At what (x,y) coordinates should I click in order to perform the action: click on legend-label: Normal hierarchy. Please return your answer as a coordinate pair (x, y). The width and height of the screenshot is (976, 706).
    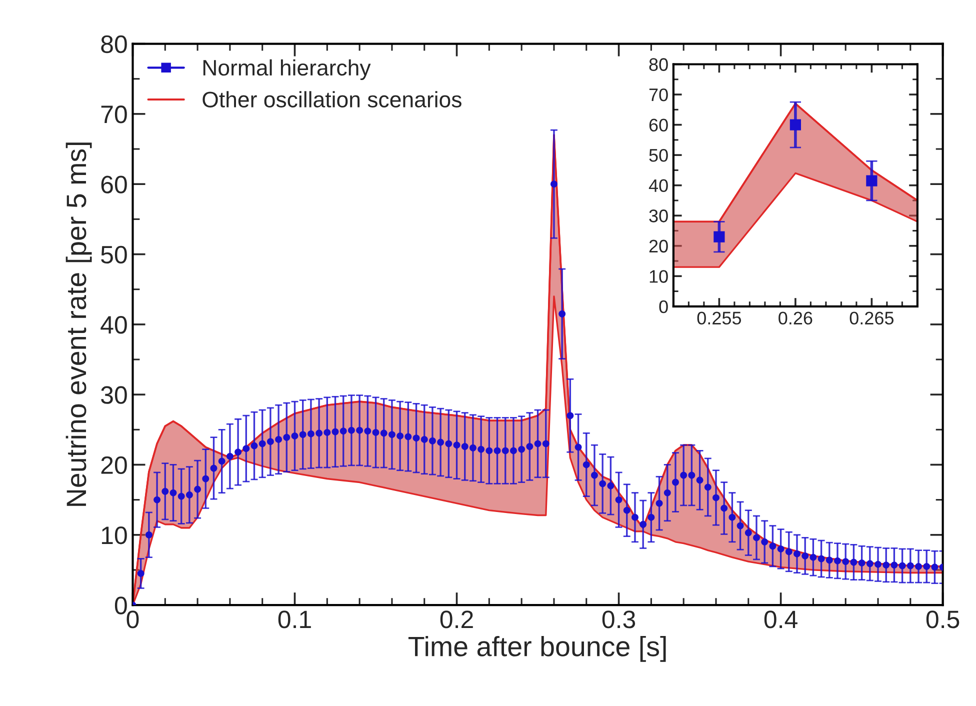
    Looking at the image, I should click on (287, 69).